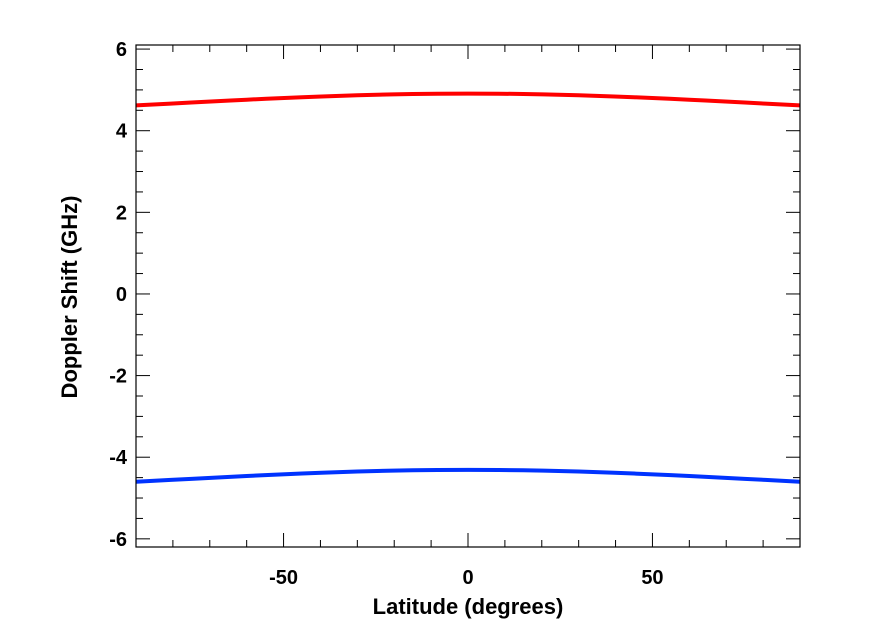 The height and width of the screenshot is (644, 896). I want to click on y-tick-label: 0, so click(121, 295).